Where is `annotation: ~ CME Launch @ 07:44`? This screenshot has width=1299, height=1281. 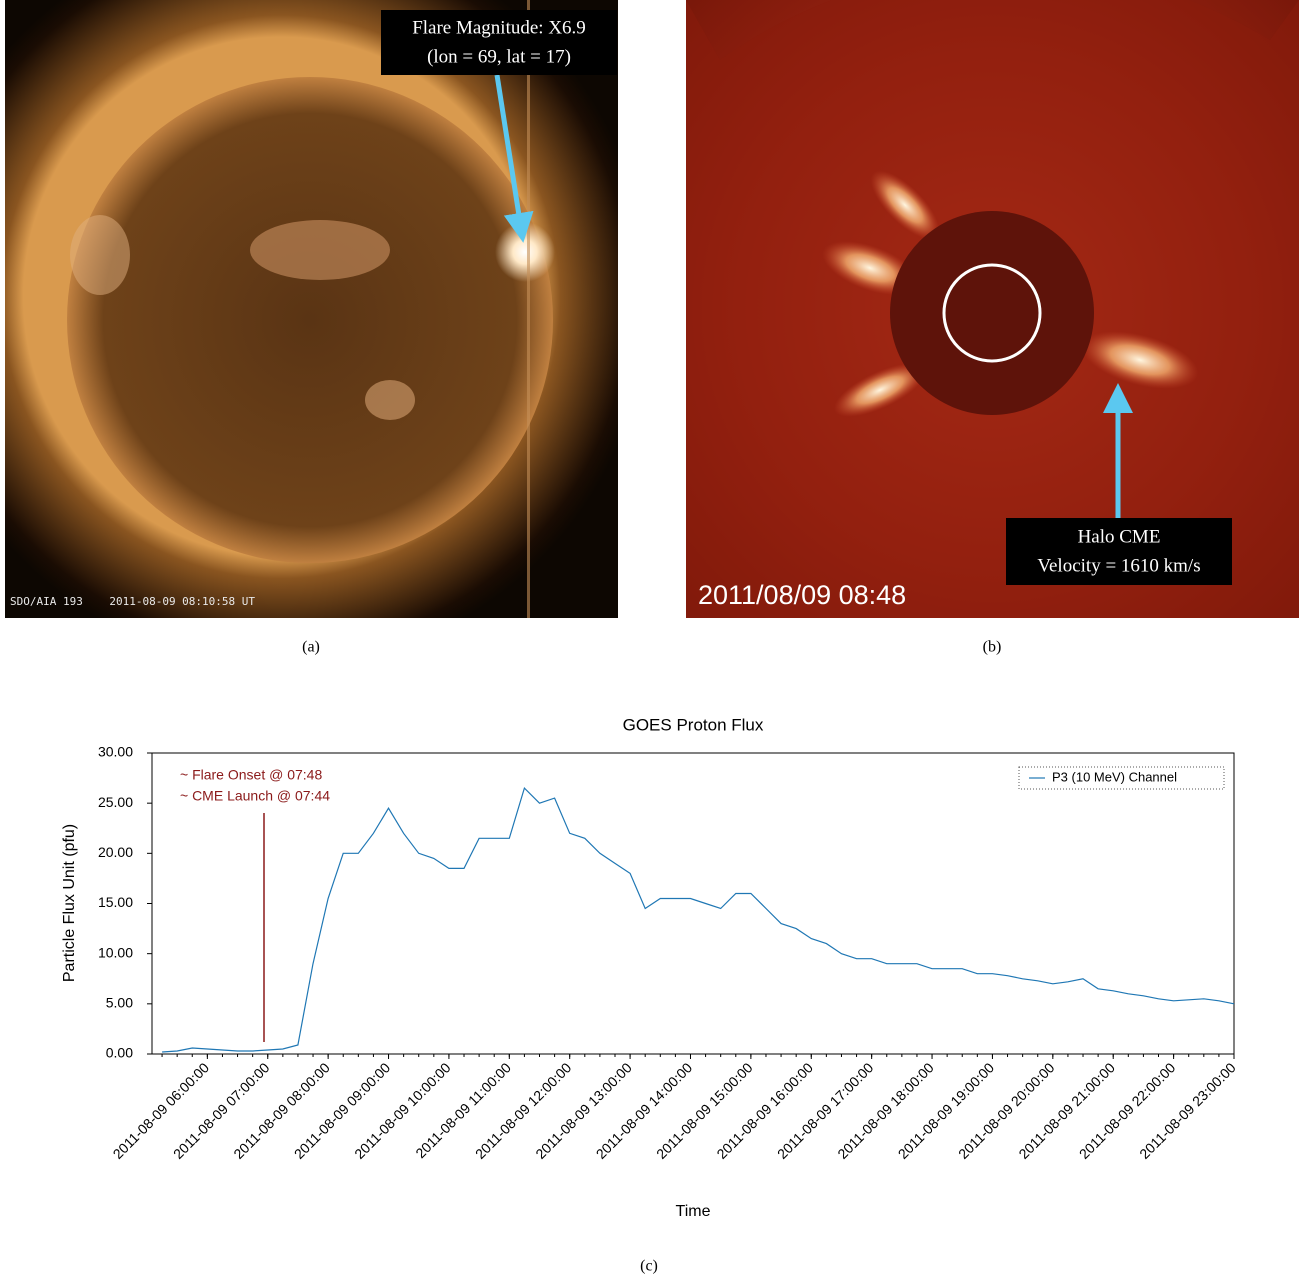 annotation: ~ CME Launch @ 07:44 is located at coordinates (255, 796).